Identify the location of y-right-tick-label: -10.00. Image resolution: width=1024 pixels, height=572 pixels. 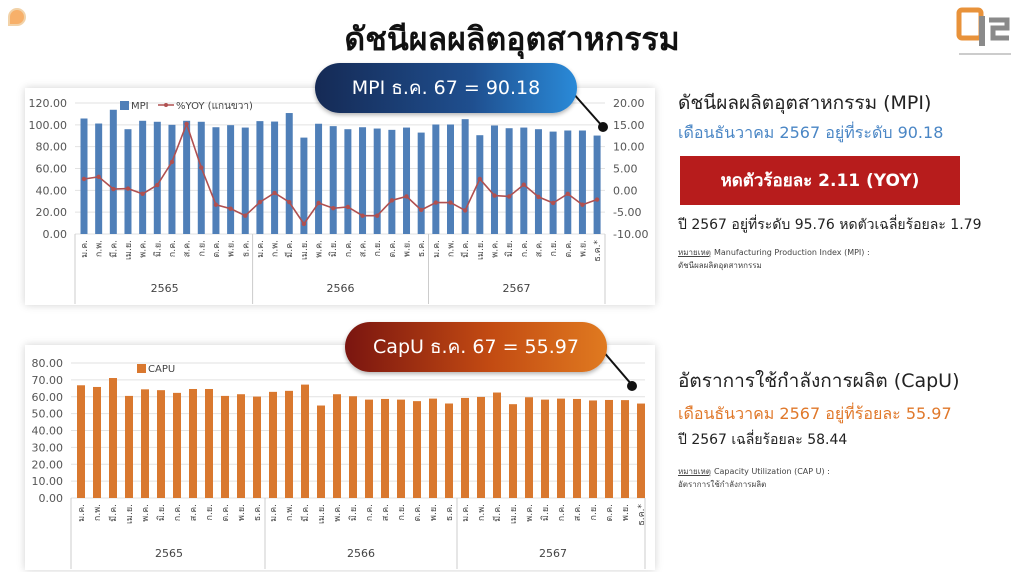
(630, 234).